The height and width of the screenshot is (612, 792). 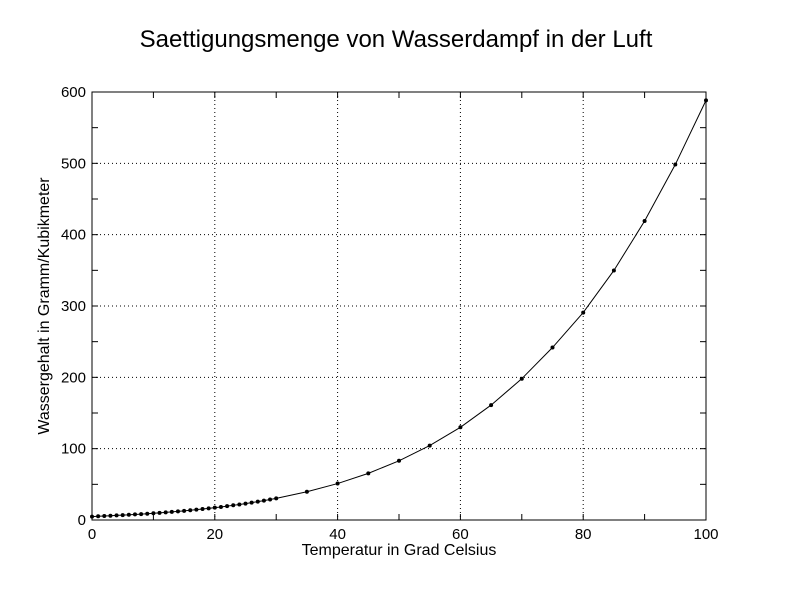 I want to click on x-tick-label: 20, so click(x=214, y=534).